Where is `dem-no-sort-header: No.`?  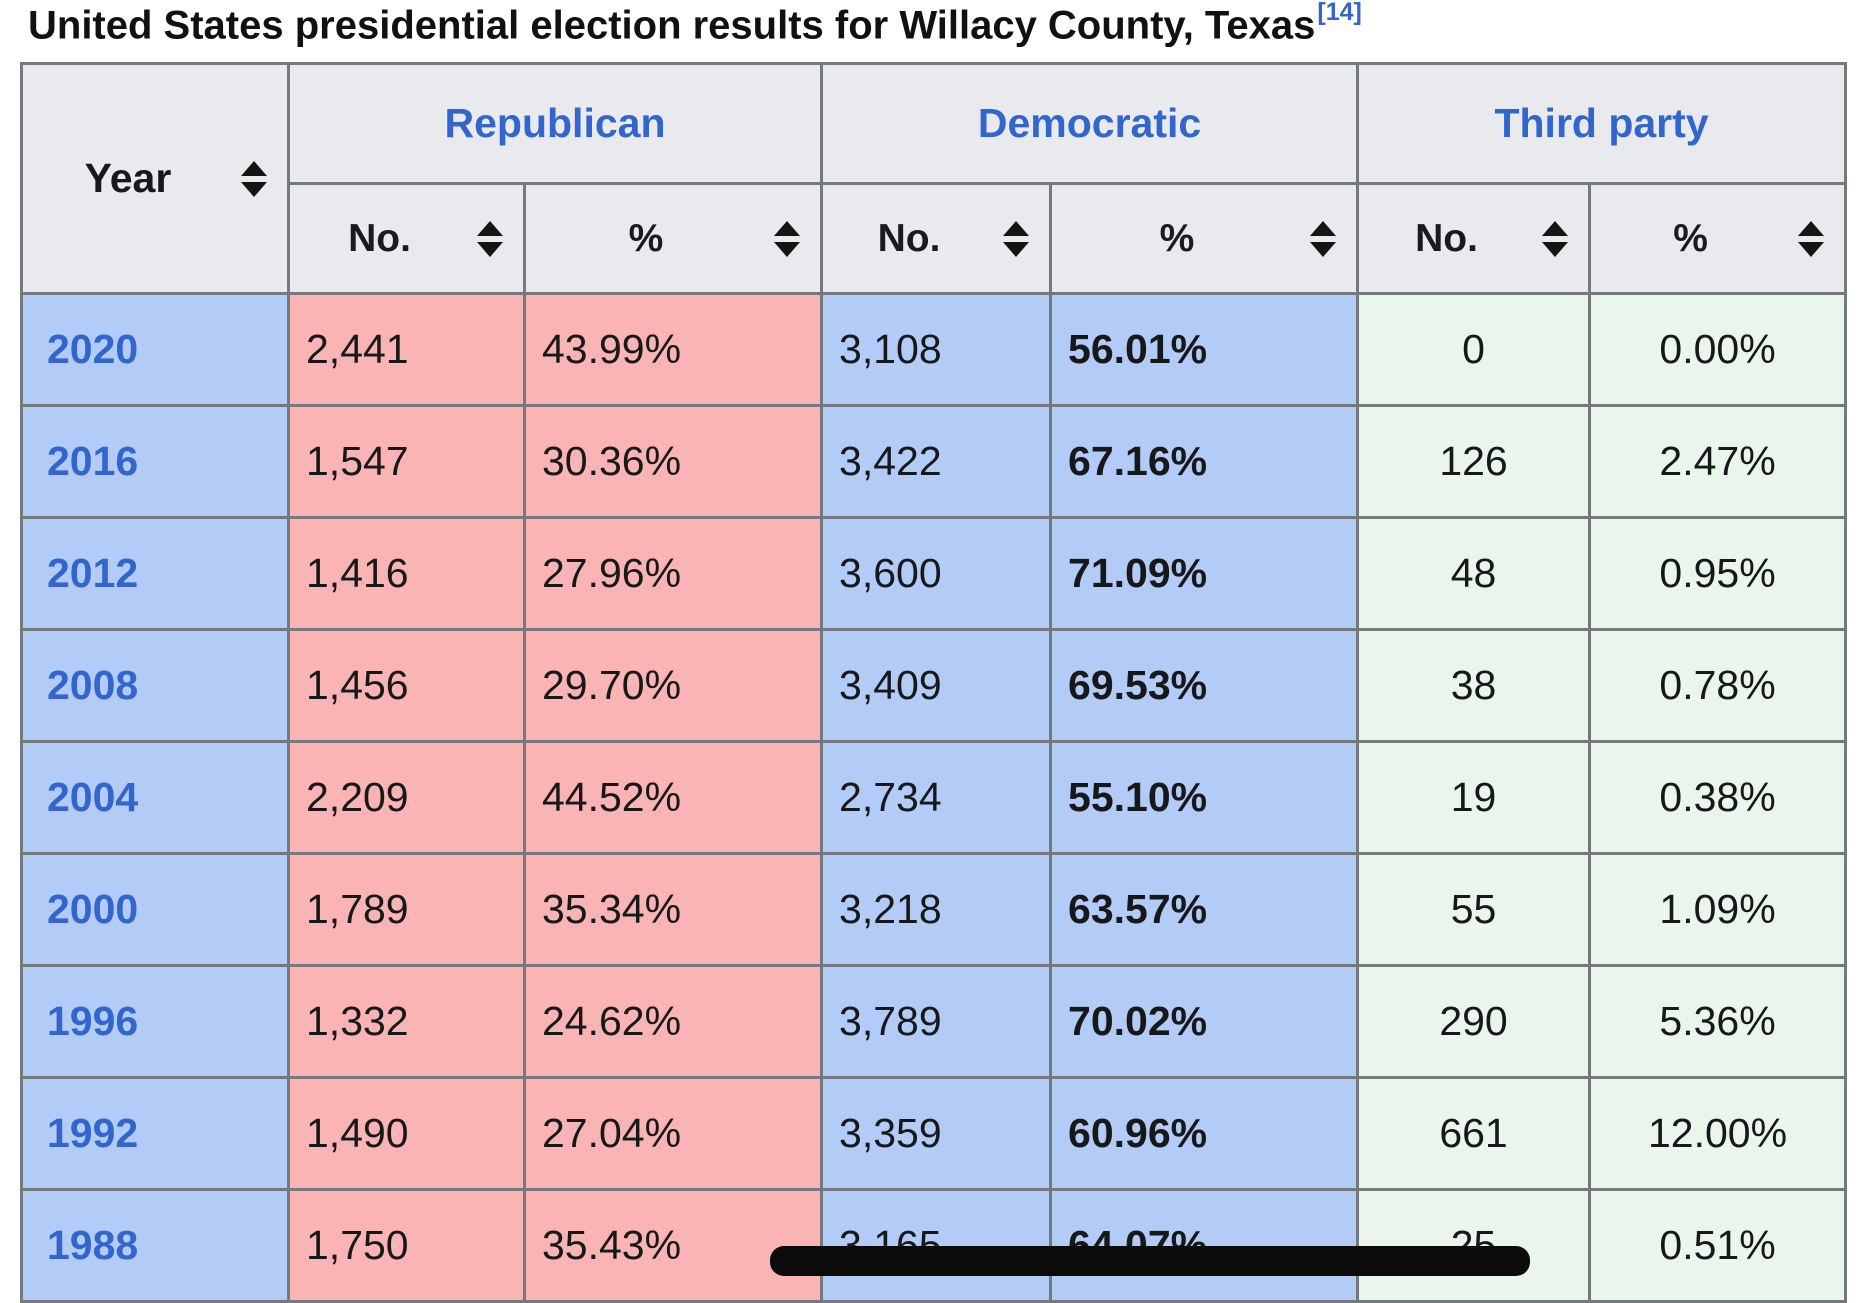
dem-no-sort-header: No. is located at coordinates (936, 238).